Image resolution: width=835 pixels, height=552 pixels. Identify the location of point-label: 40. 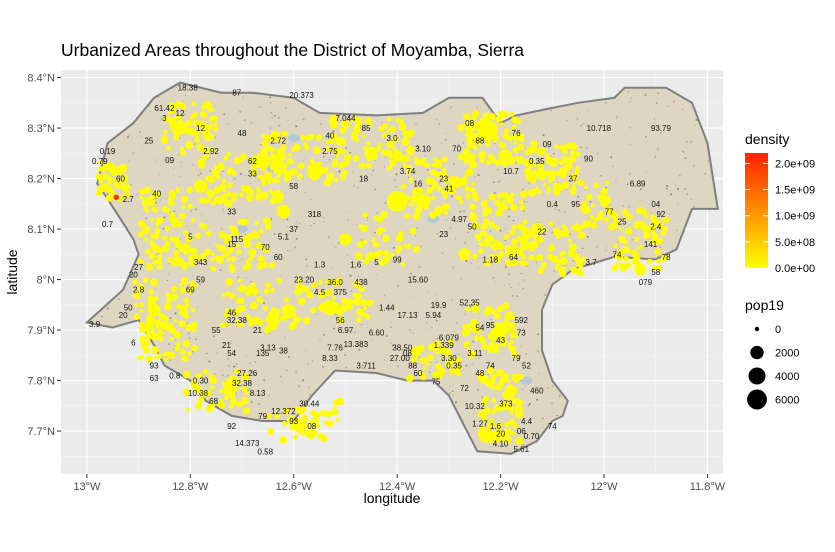
(329, 136).